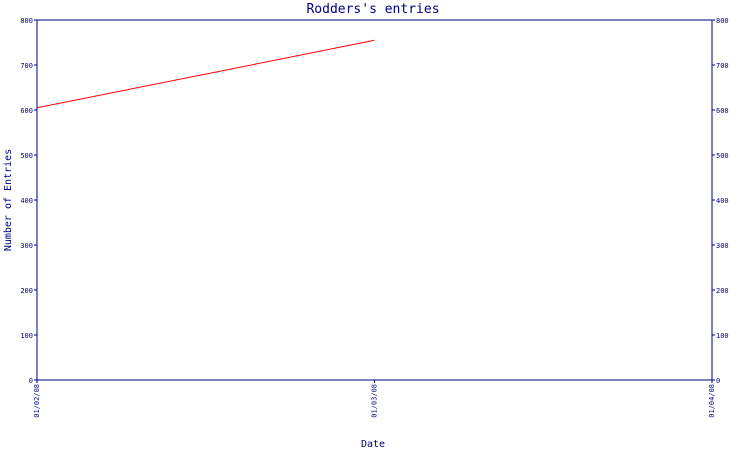 This screenshot has height=450, width=750. Describe the element at coordinates (722, 156) in the screenshot. I see `right-y-tick-label: 500` at that location.